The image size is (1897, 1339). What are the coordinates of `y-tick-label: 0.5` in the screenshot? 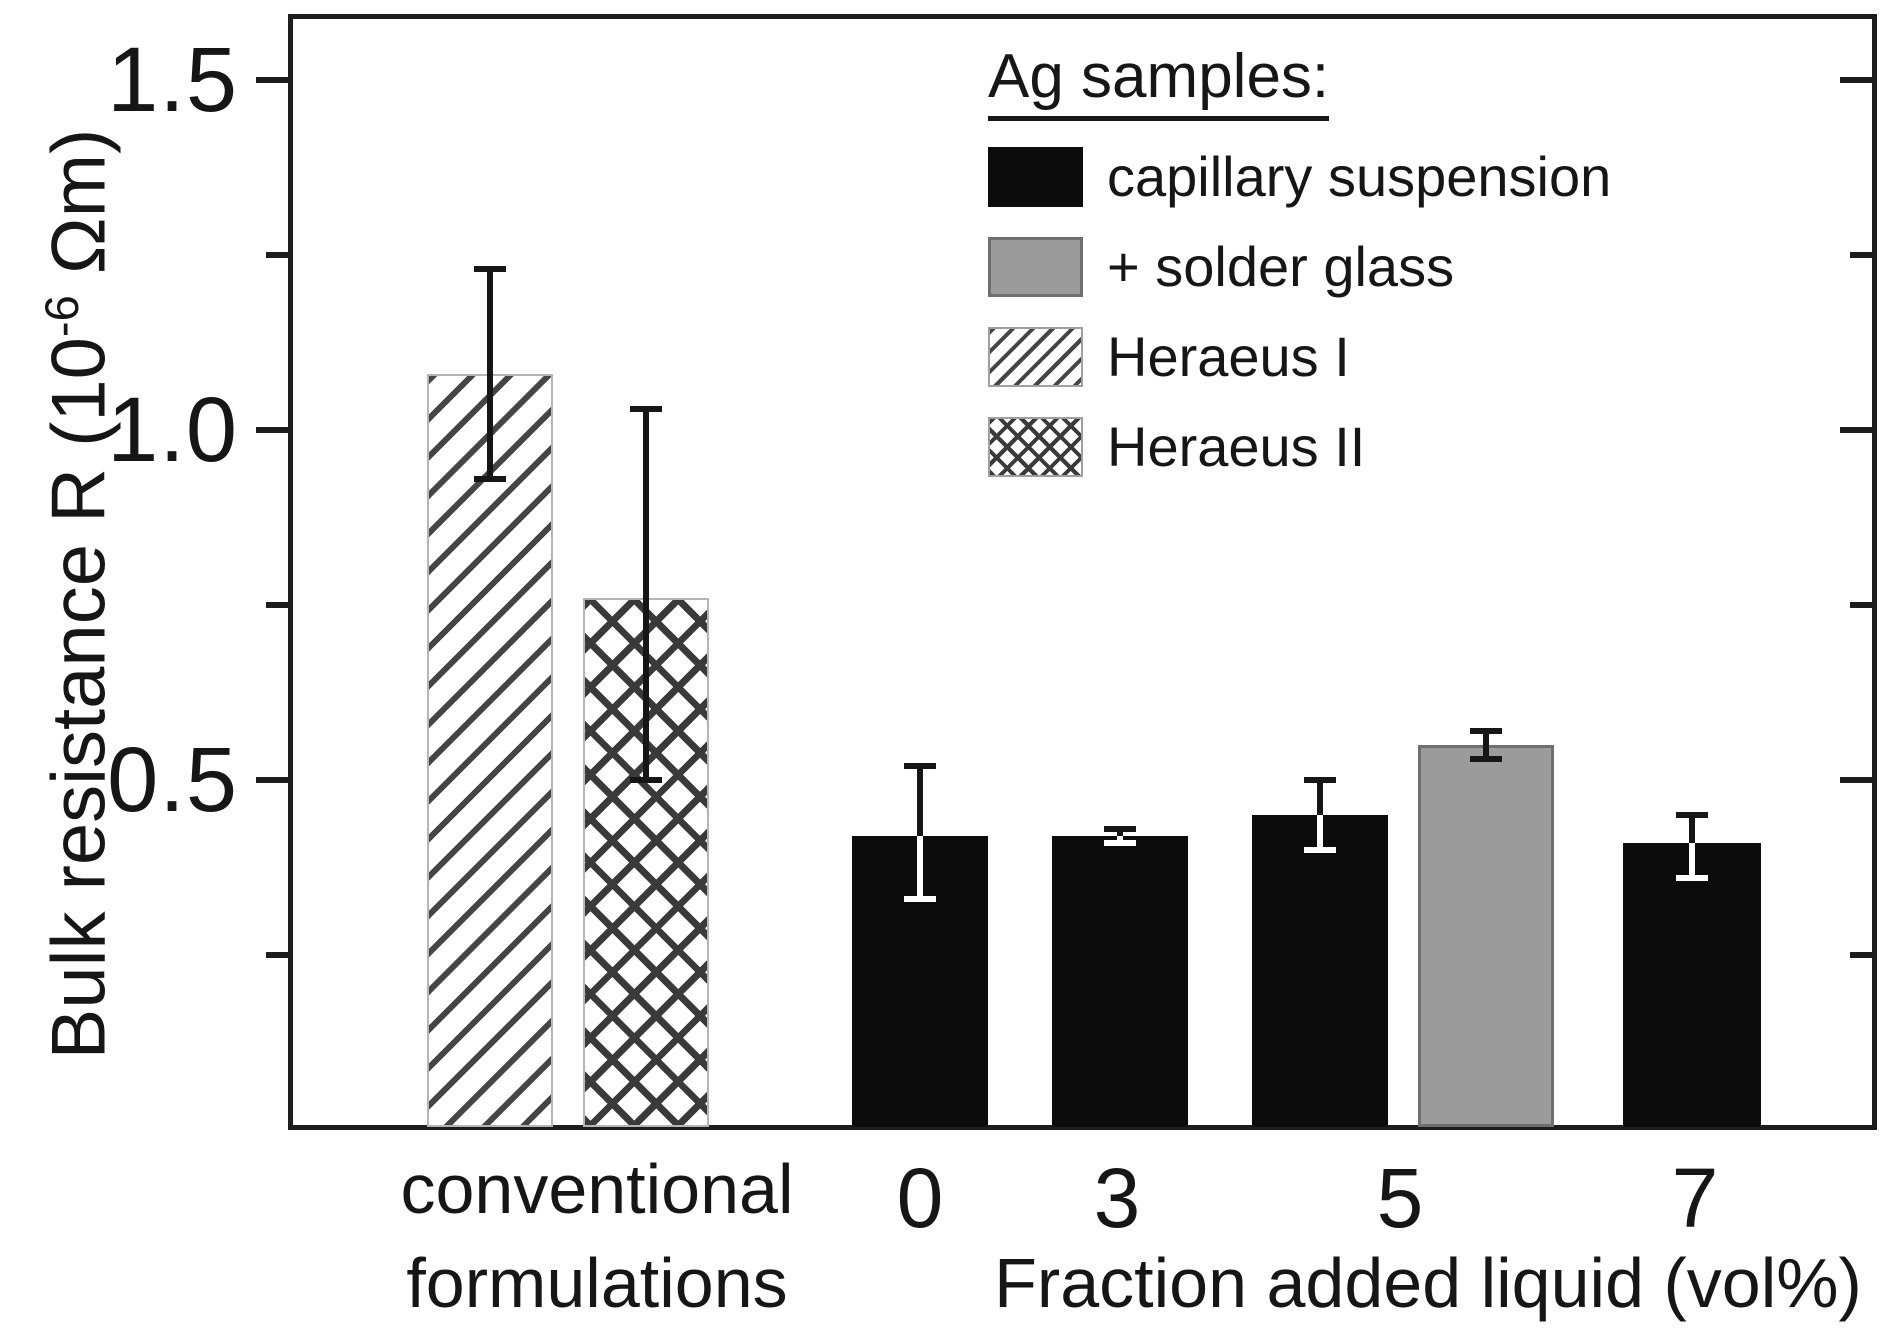 It's located at (172, 780).